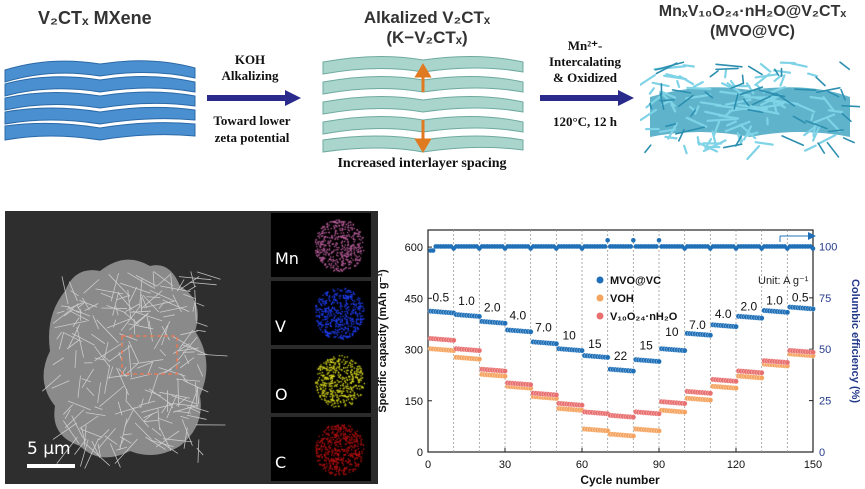 The width and height of the screenshot is (865, 489). I want to click on step2-text-top: Mn²⁺- Intercalating & Oxidized, so click(585, 62).